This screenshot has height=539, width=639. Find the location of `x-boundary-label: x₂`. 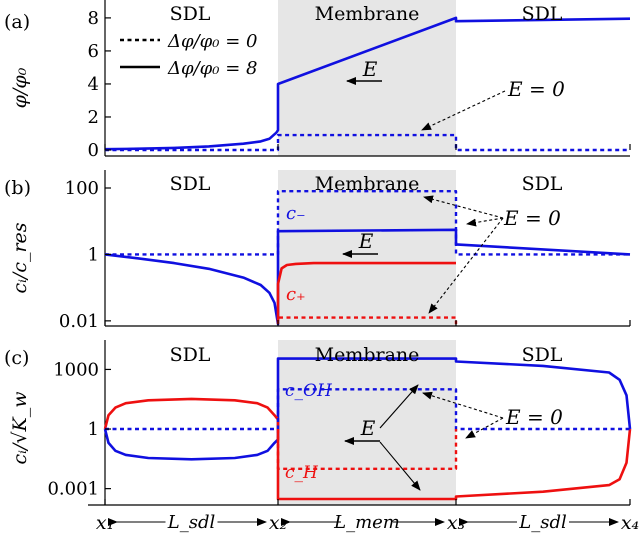

x-boundary-label: x₂ is located at coordinates (278, 523).